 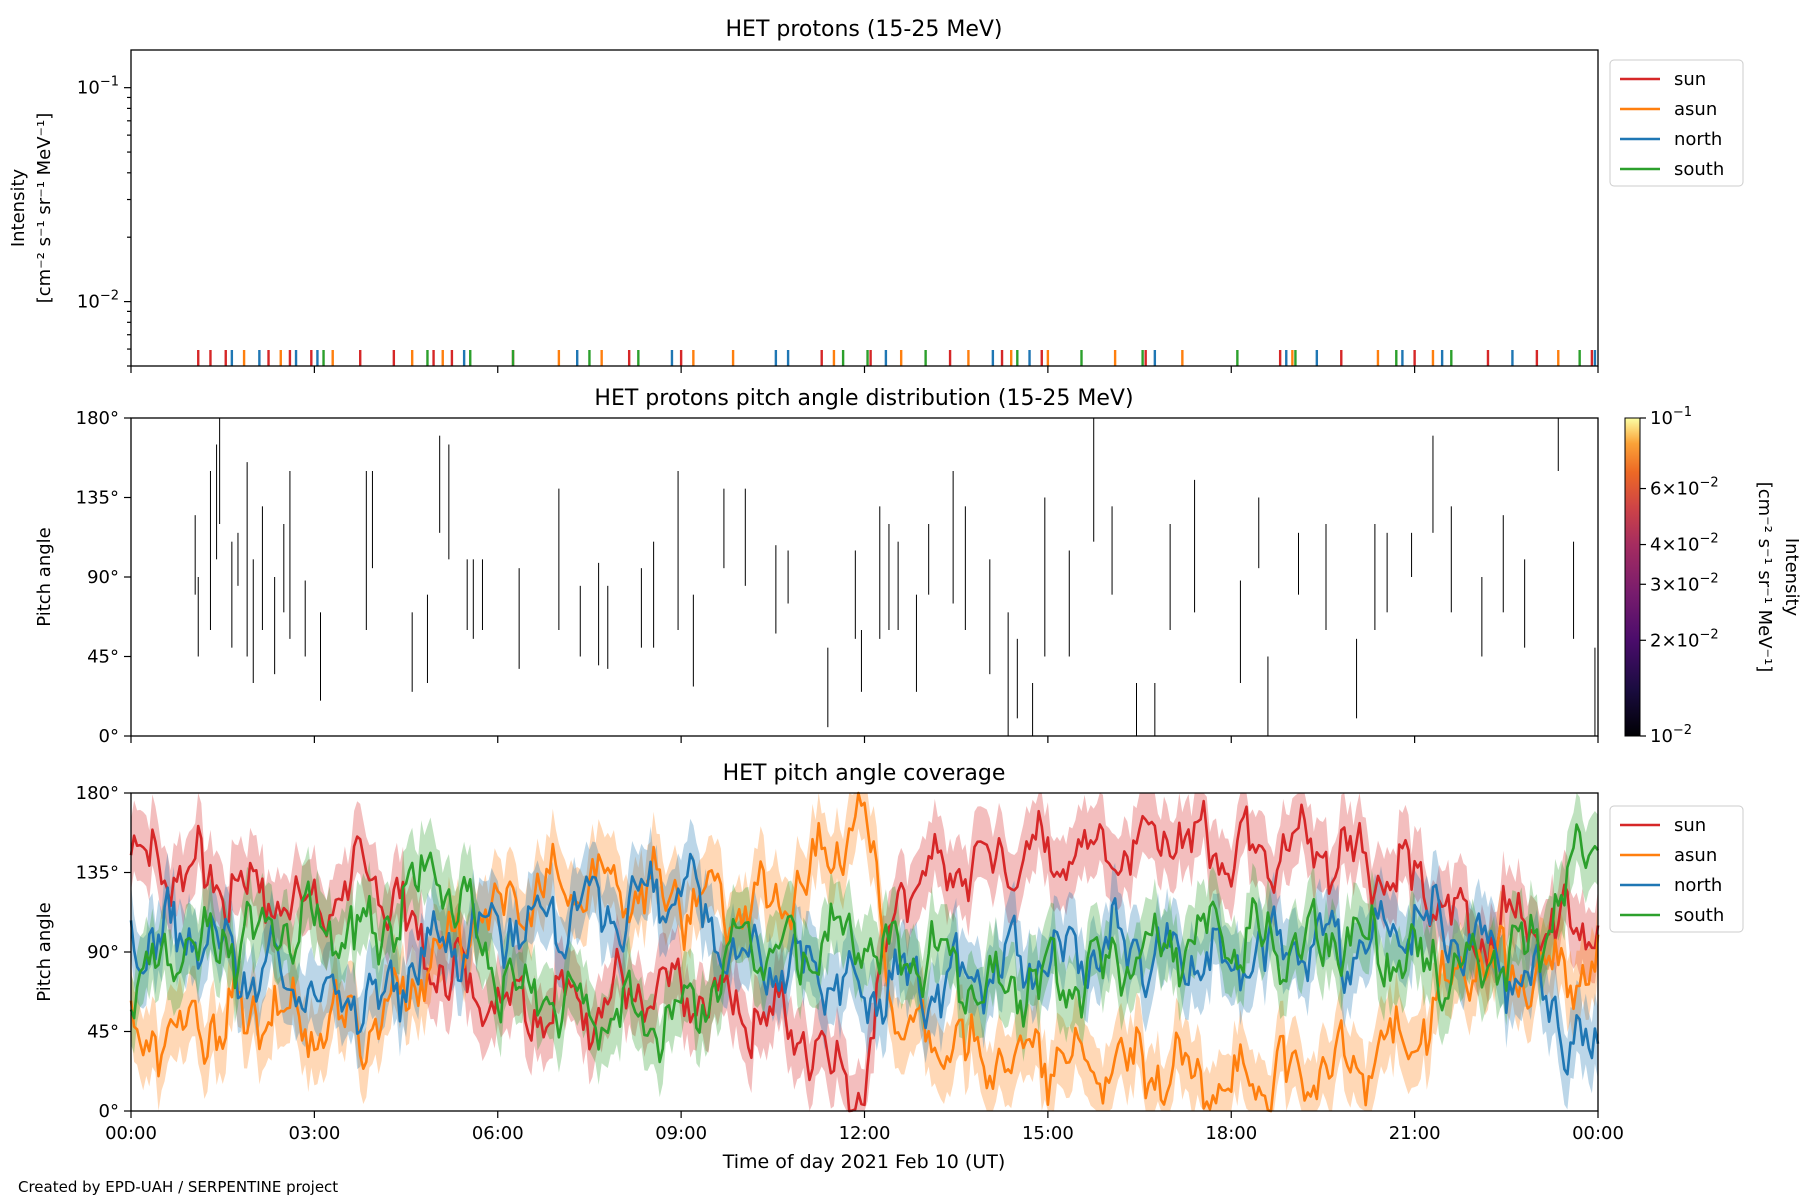 I want to click on coverage-legend: sun asun north south, so click(x=1676, y=869).